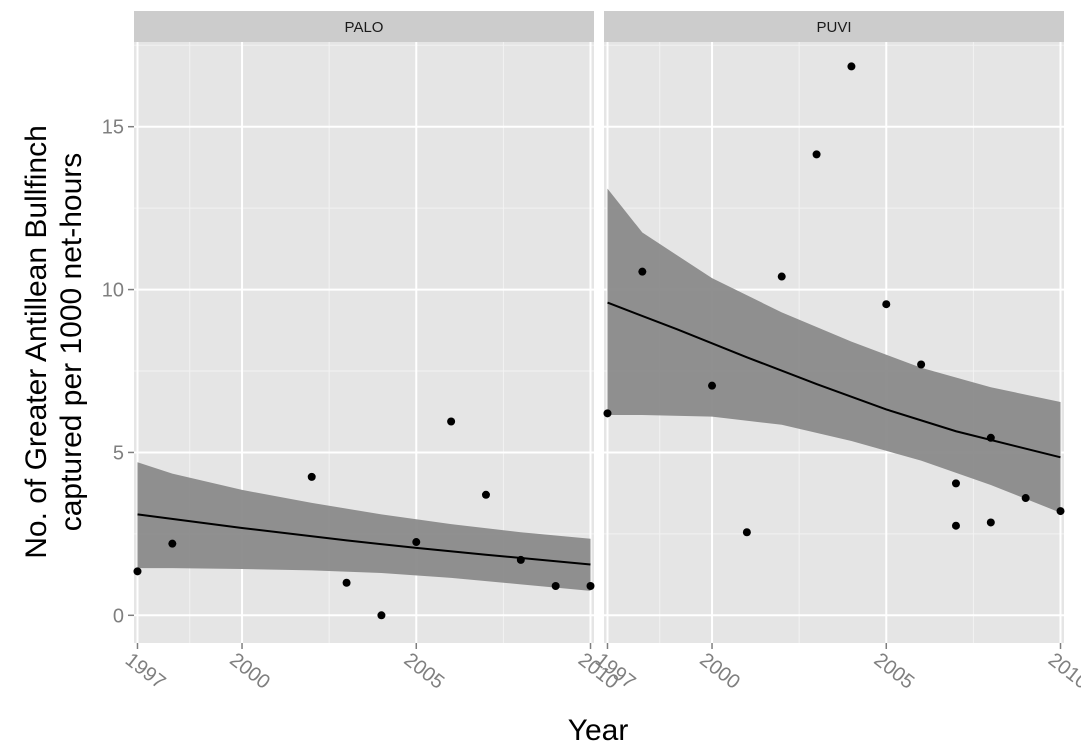  Describe the element at coordinates (372, 668) in the screenshot. I see `x-axis-palo: 1997 2000 2005 2010` at that location.